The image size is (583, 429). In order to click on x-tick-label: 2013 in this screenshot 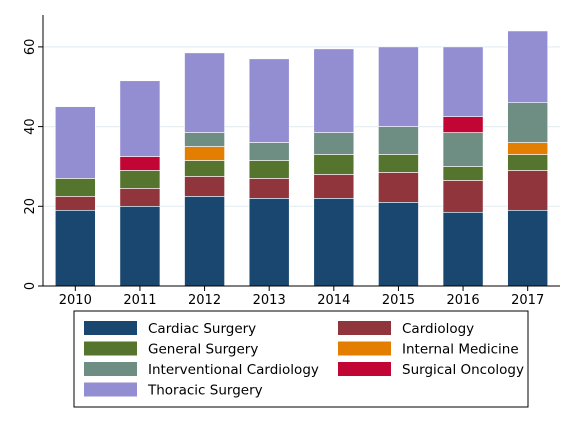, I will do `click(269, 300)`.